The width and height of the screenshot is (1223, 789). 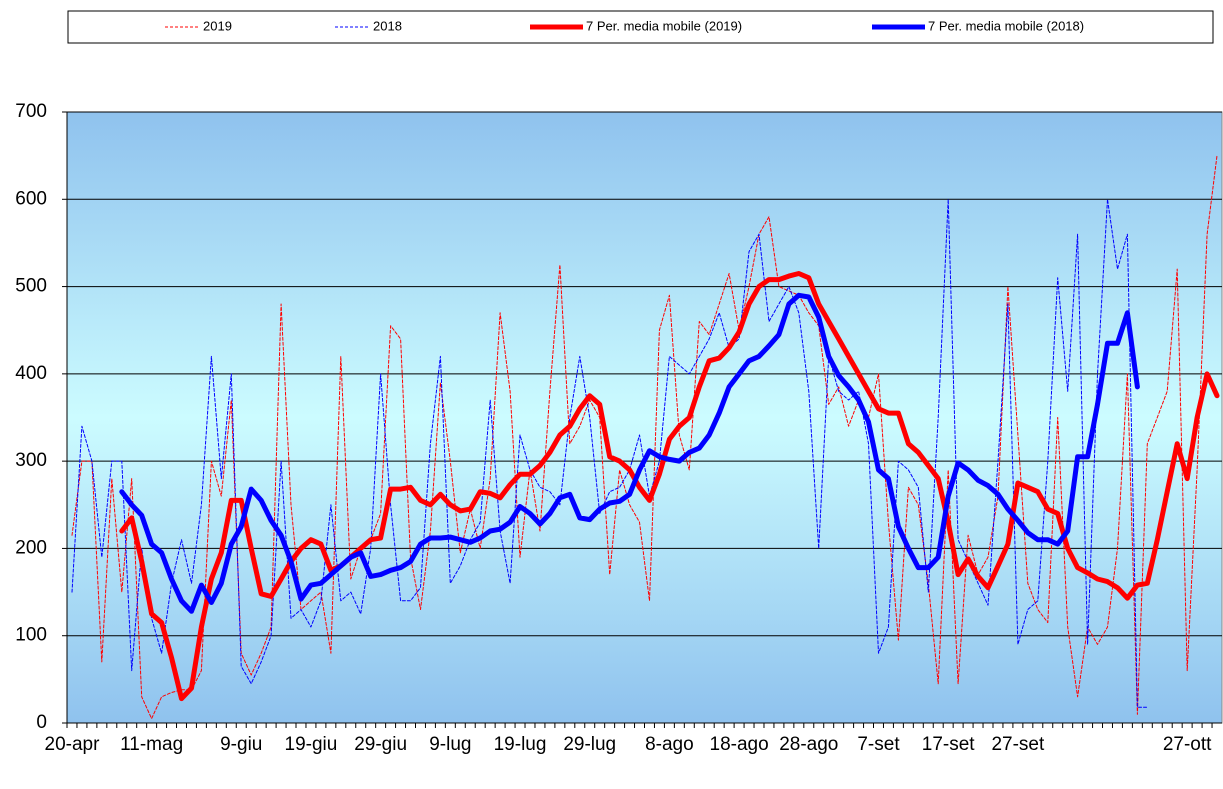 What do you see at coordinates (669, 744) in the screenshot?
I see `x-tick-label: 8-ago` at bounding box center [669, 744].